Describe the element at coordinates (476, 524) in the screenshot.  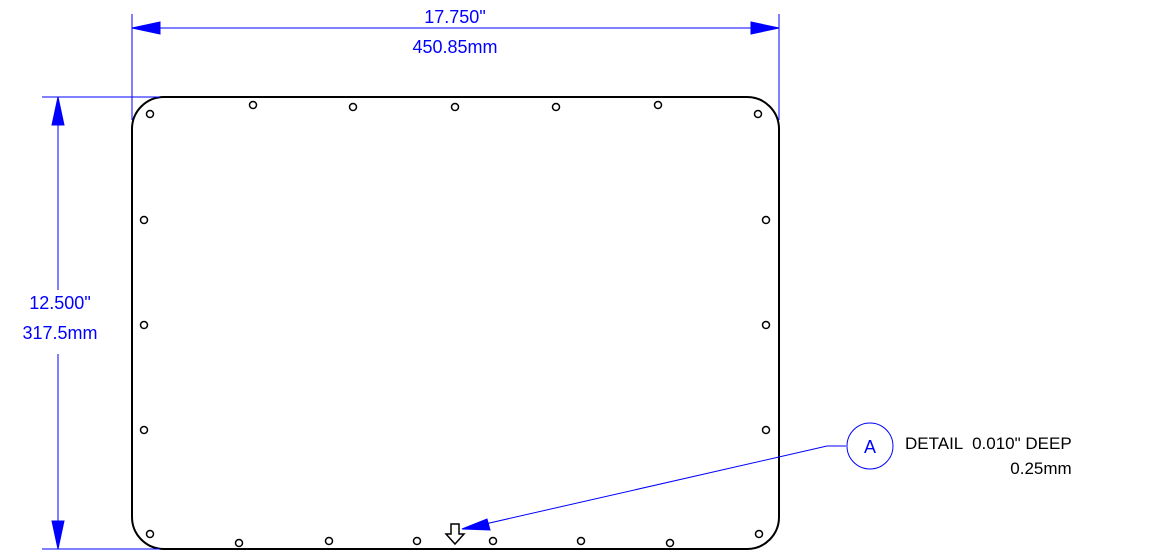
I see `leader-arrowhead` at that location.